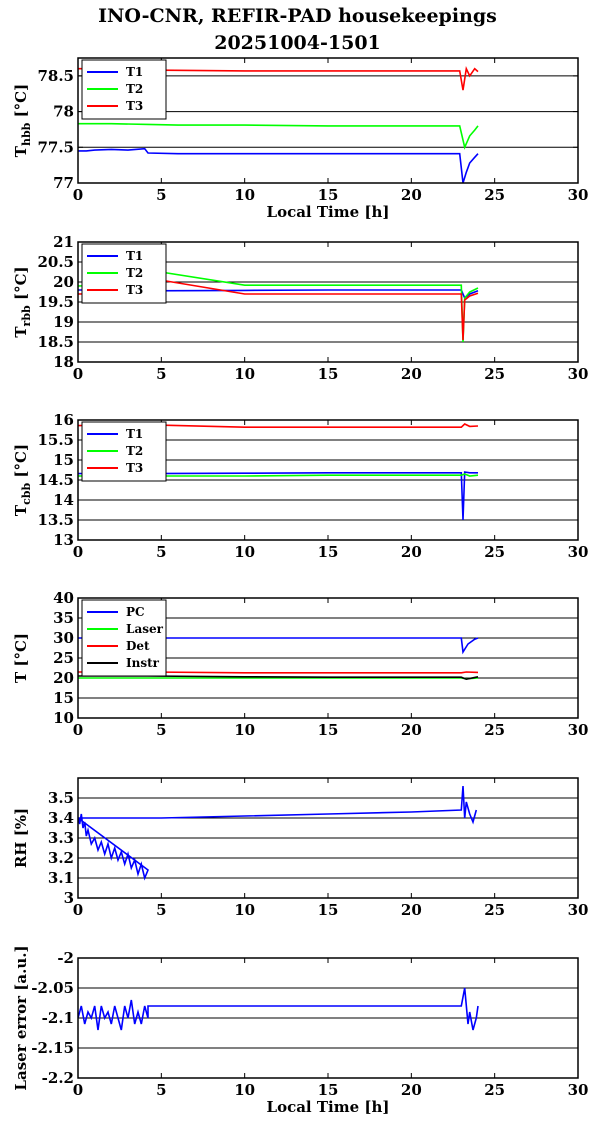 The image size is (595, 1134). What do you see at coordinates (63, 420) in the screenshot?
I see `y-tick-label: 16` at bounding box center [63, 420].